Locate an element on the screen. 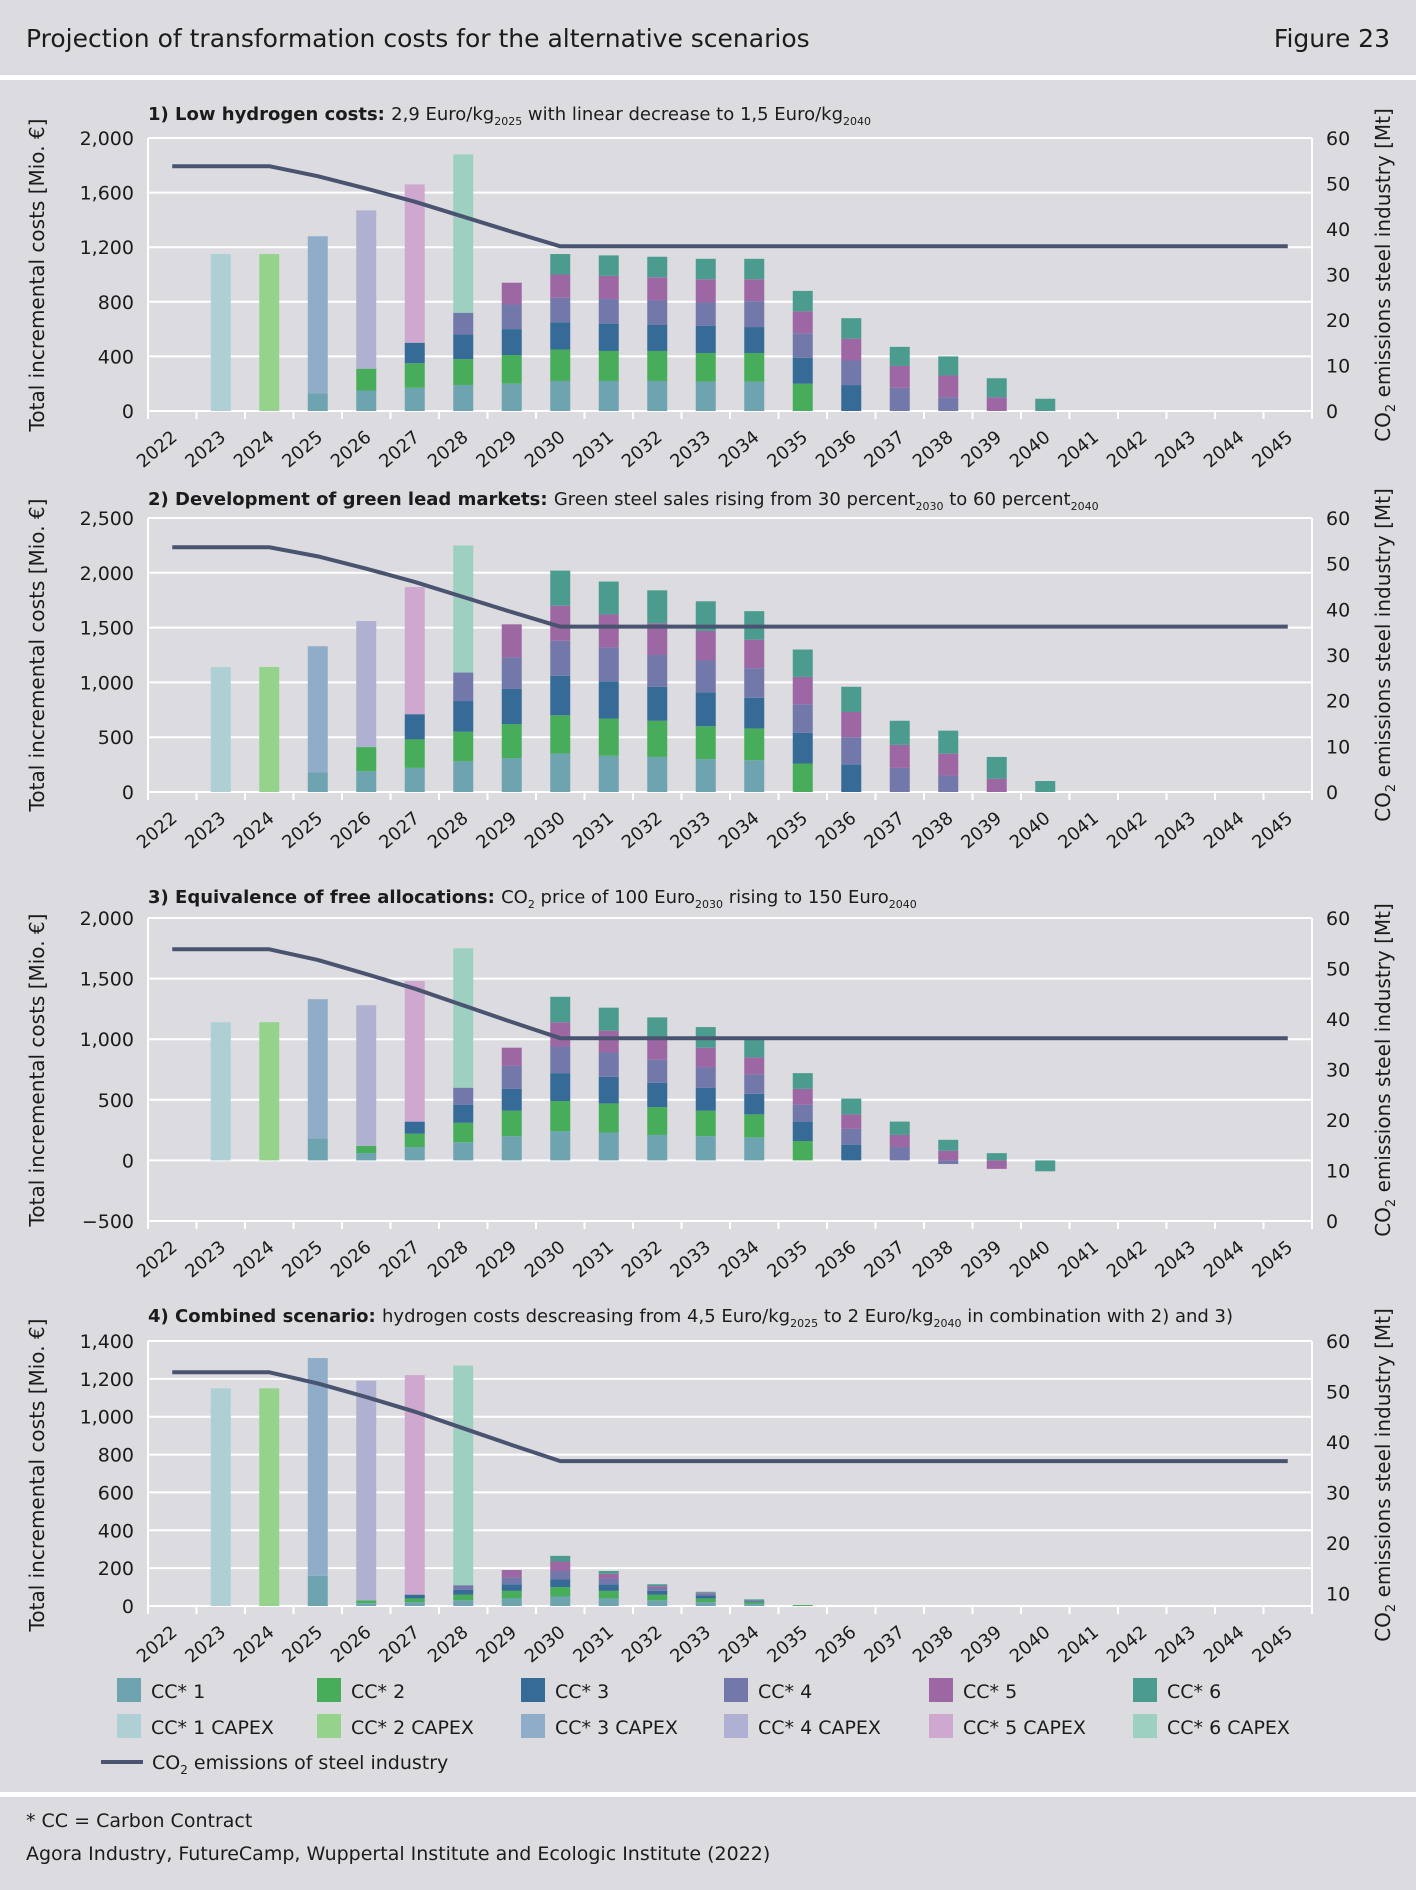  y2-tick-label: 30 is located at coordinates (1338, 1071).